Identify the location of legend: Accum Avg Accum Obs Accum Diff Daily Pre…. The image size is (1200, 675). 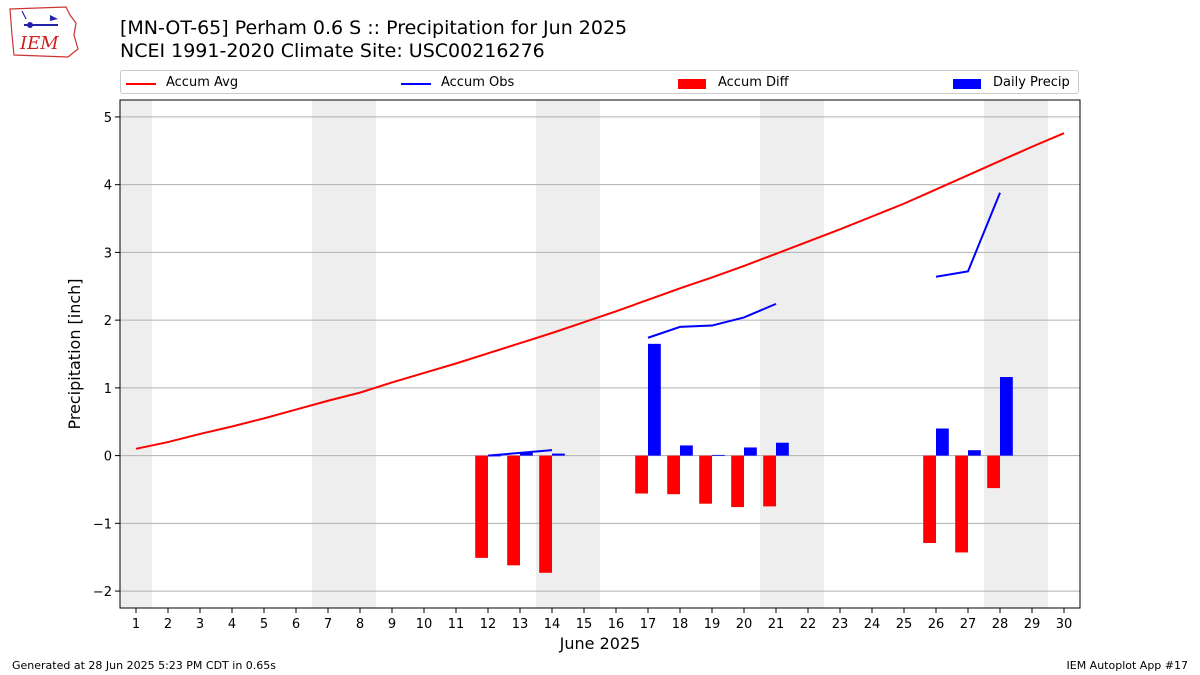
(599, 82).